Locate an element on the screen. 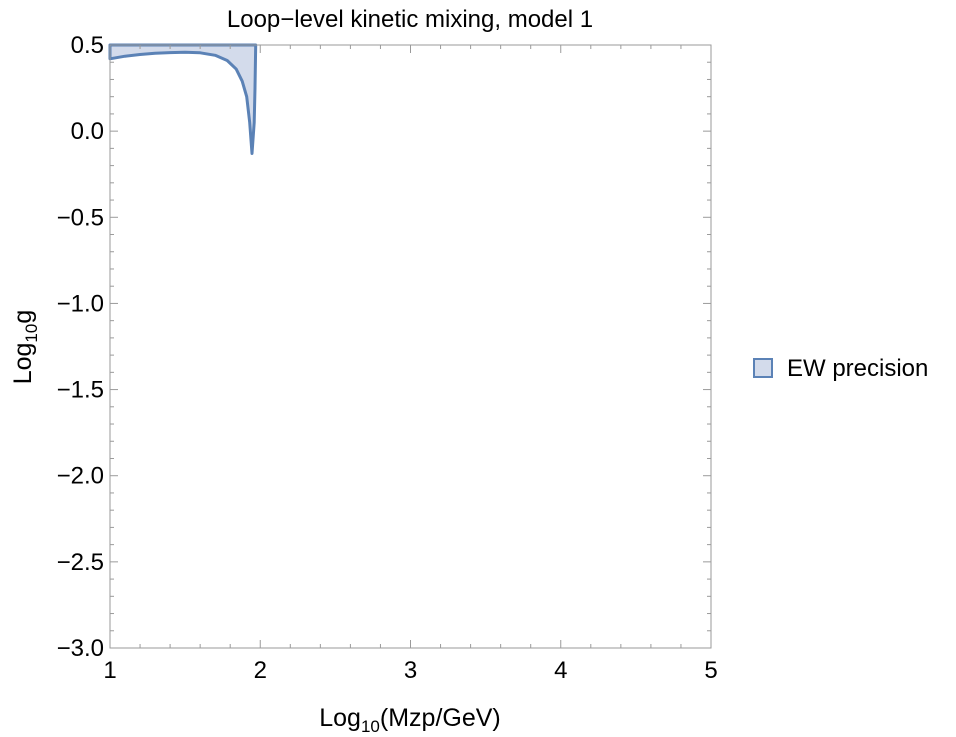 The height and width of the screenshot is (737, 956). ew-precision-region is located at coordinates (183, 99).